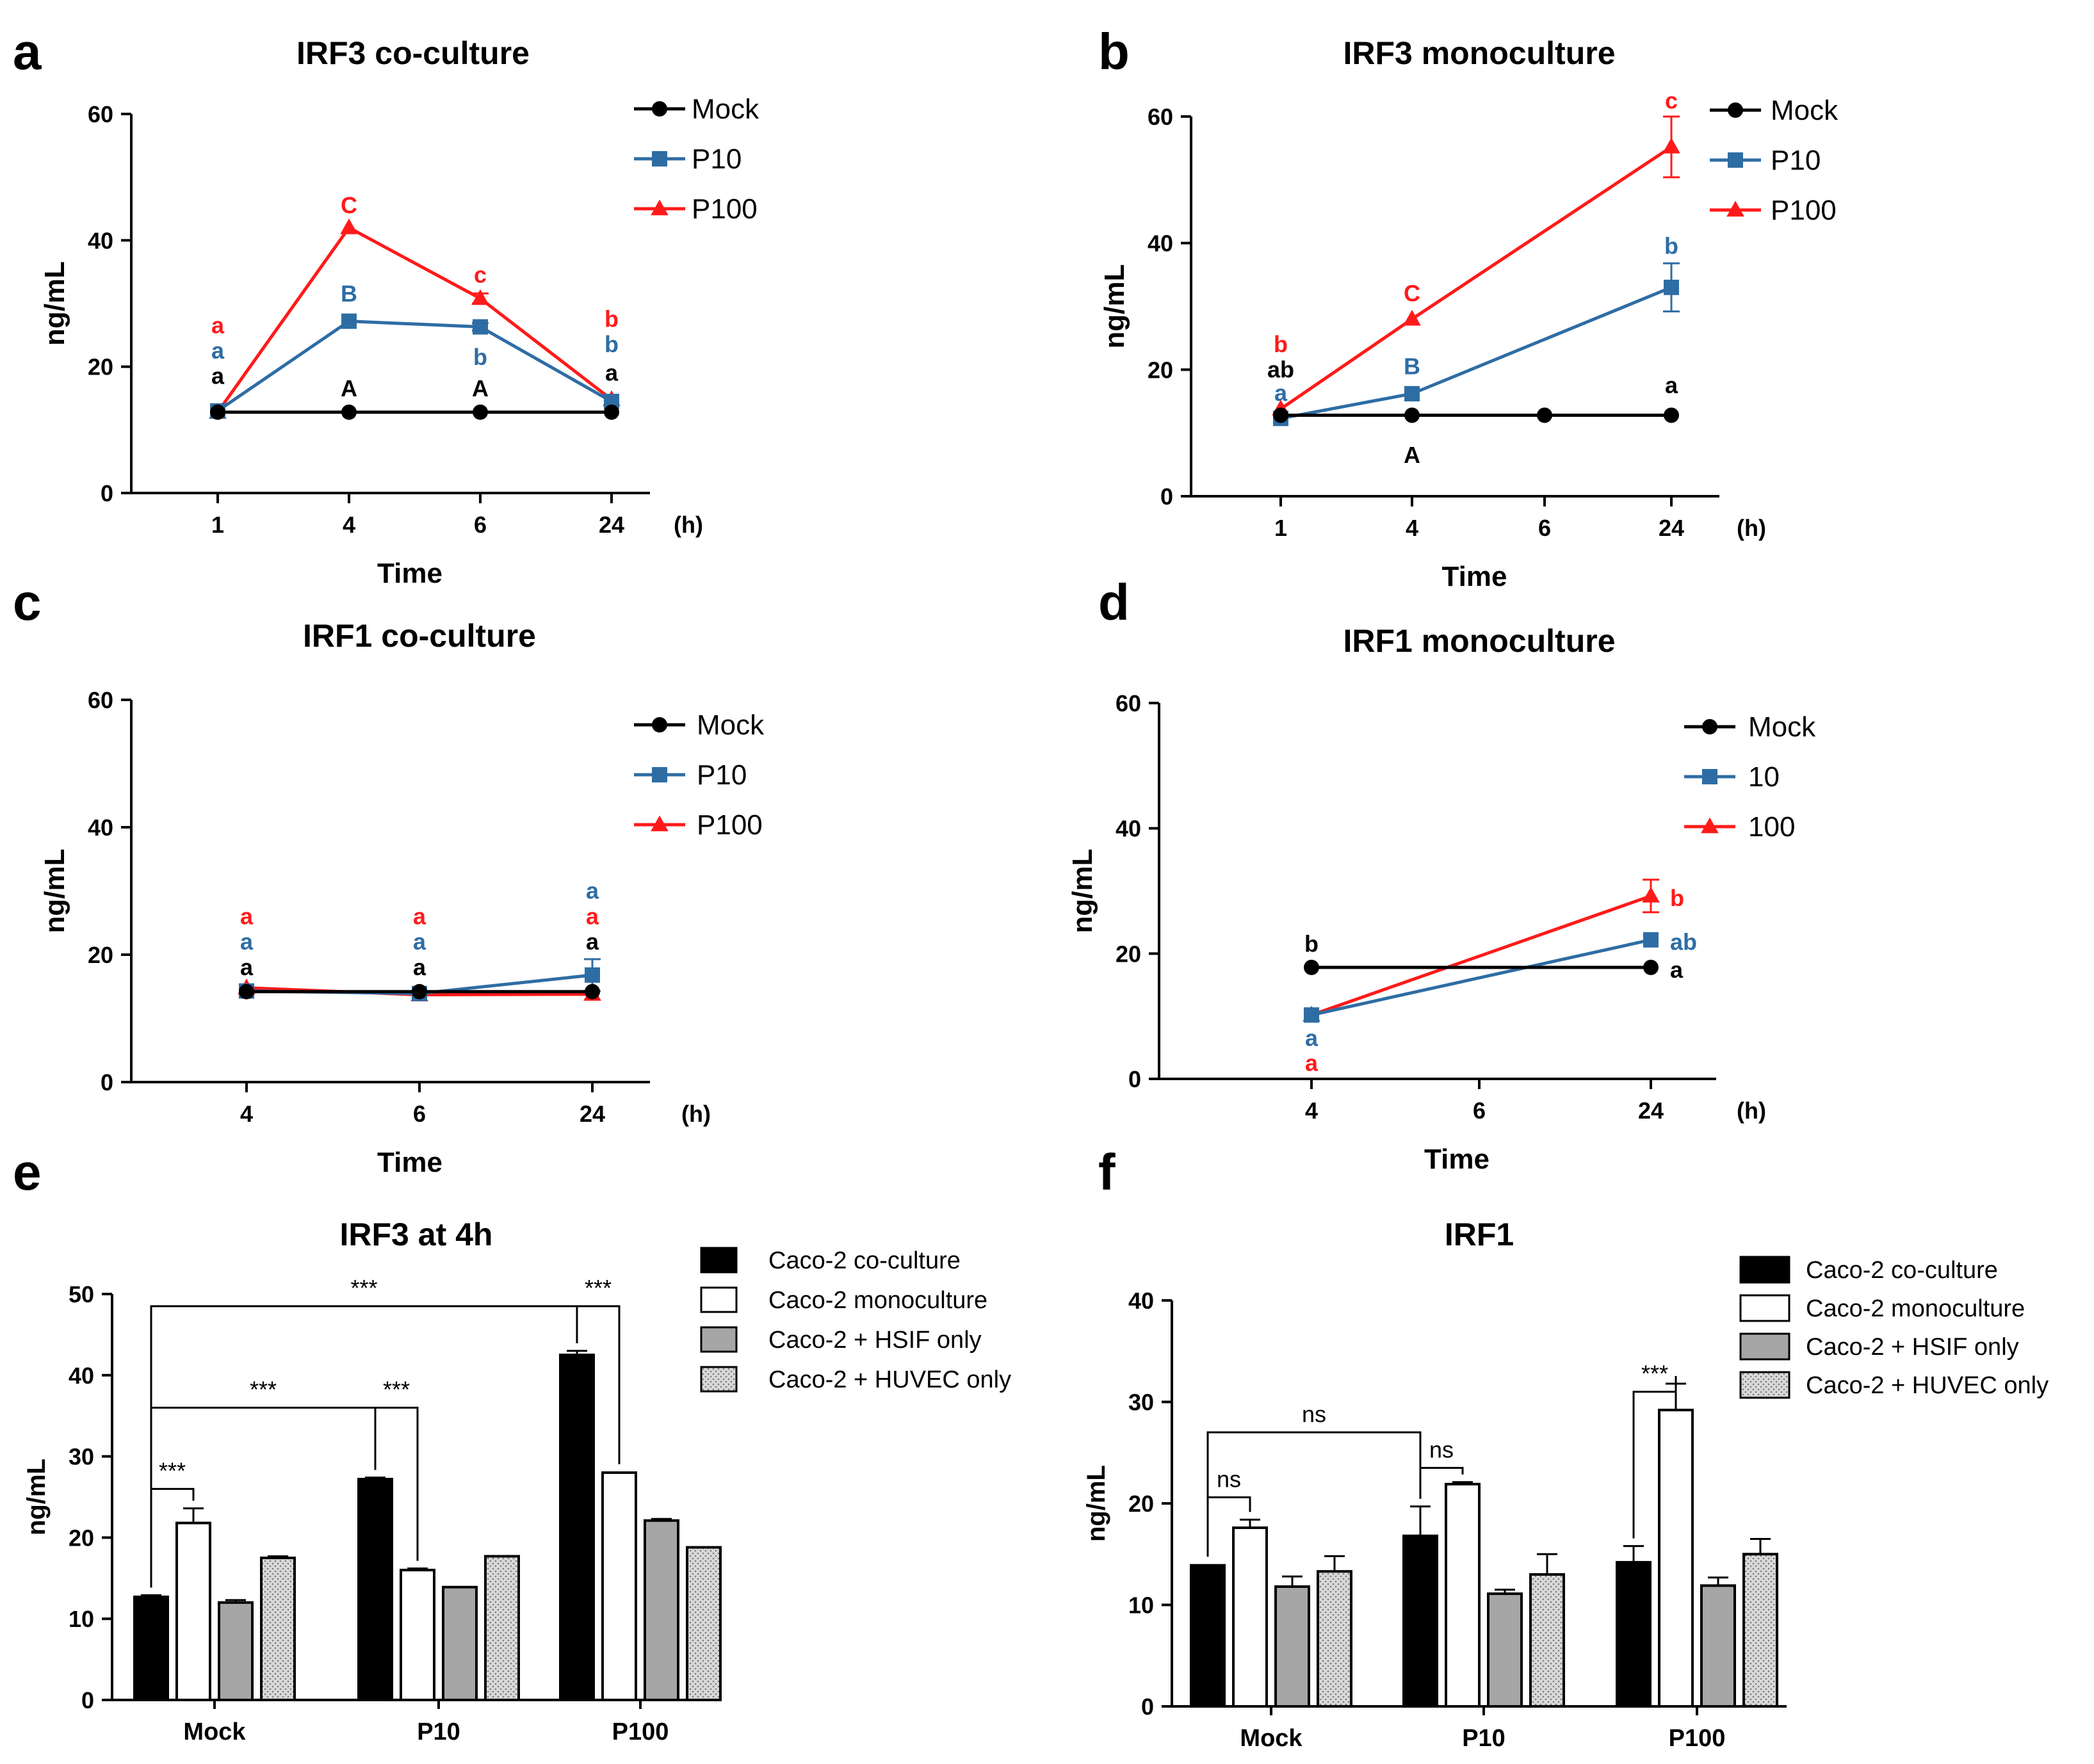 This screenshot has height=1764, width=2094. Describe the element at coordinates (1484, 1738) in the screenshot. I see `category-label: P10` at that location.